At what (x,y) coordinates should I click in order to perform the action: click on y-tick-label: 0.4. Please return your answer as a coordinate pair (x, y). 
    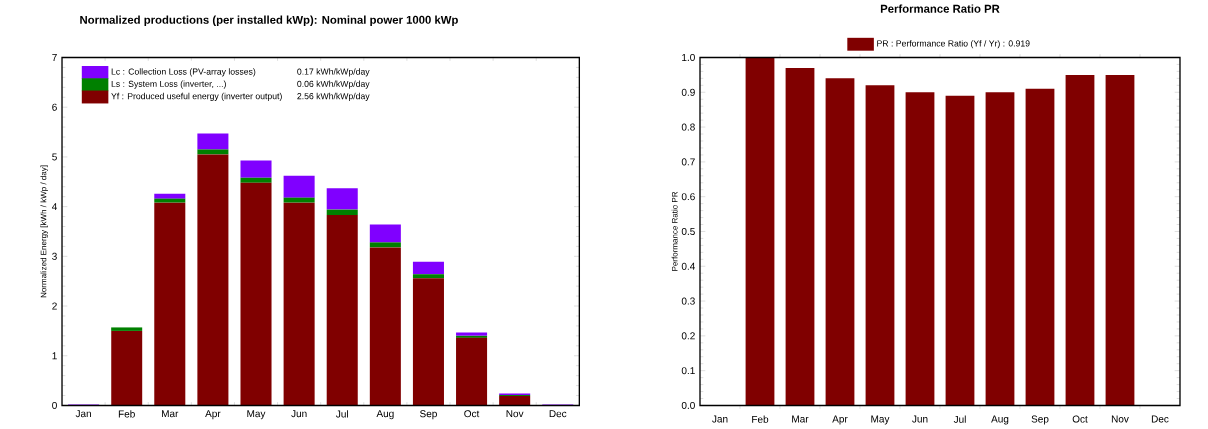
    Looking at the image, I should click on (688, 266).